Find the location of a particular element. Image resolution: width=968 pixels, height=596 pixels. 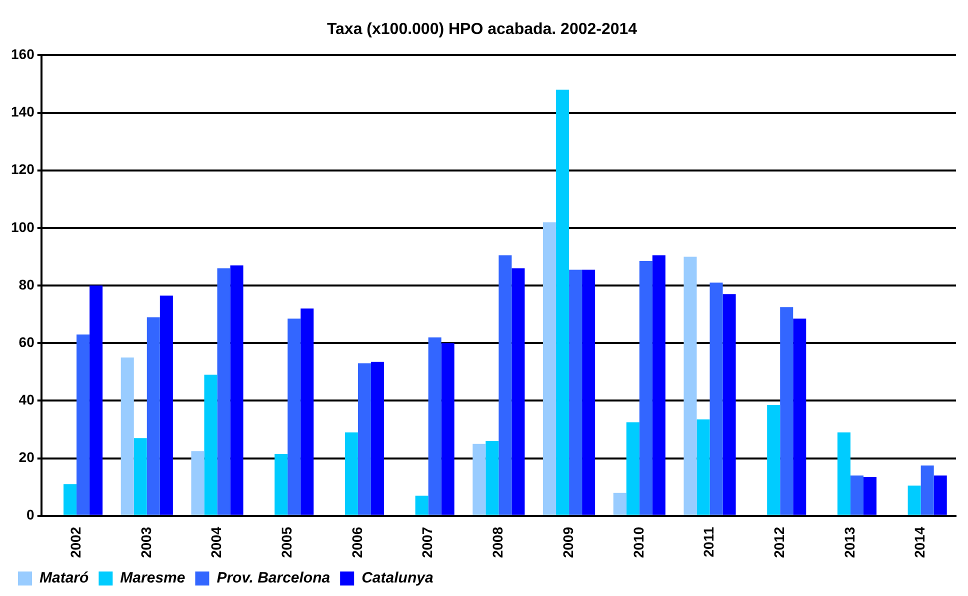

y-tick-label: 60 is located at coordinates (26, 342).